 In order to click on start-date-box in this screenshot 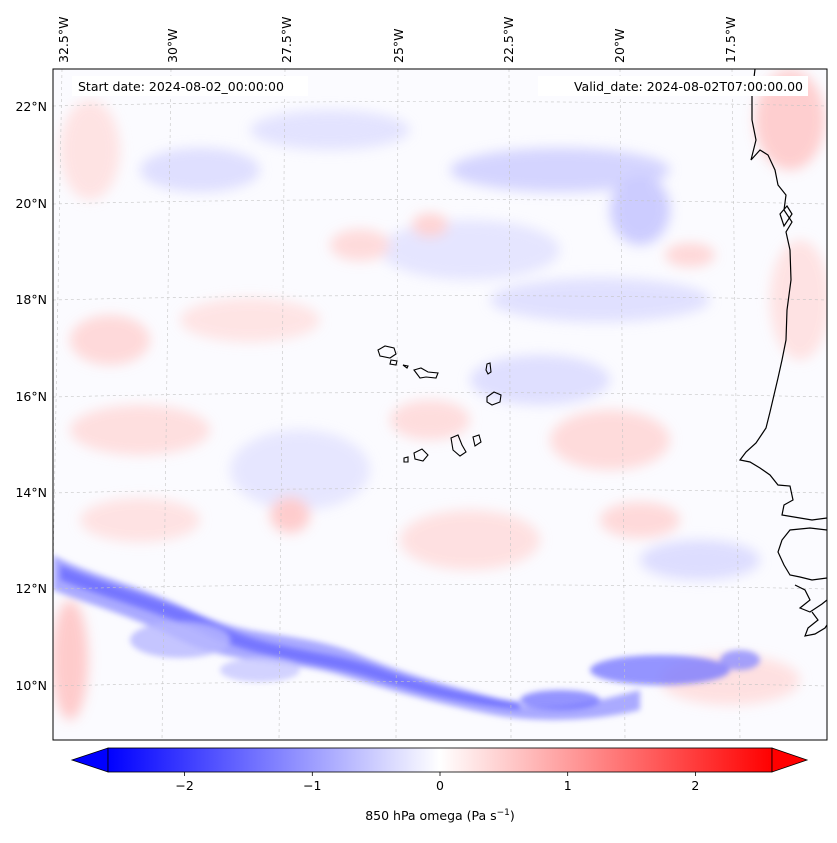, I will do `click(190, 86)`.